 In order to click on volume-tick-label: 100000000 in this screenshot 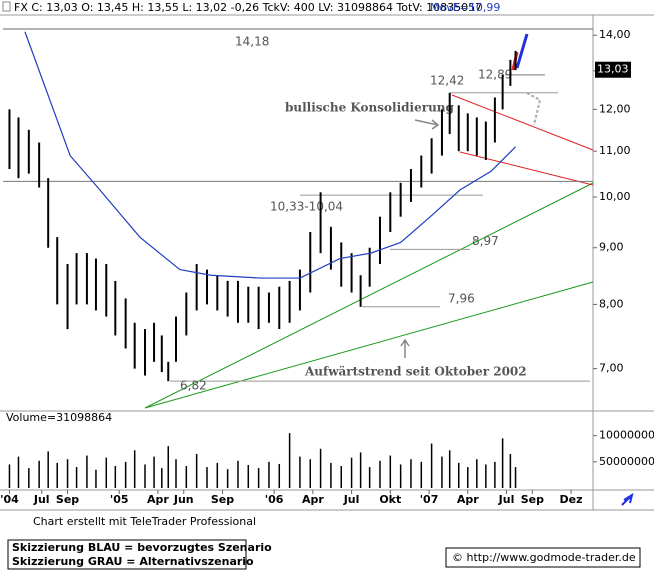, I will do `click(626, 435)`.